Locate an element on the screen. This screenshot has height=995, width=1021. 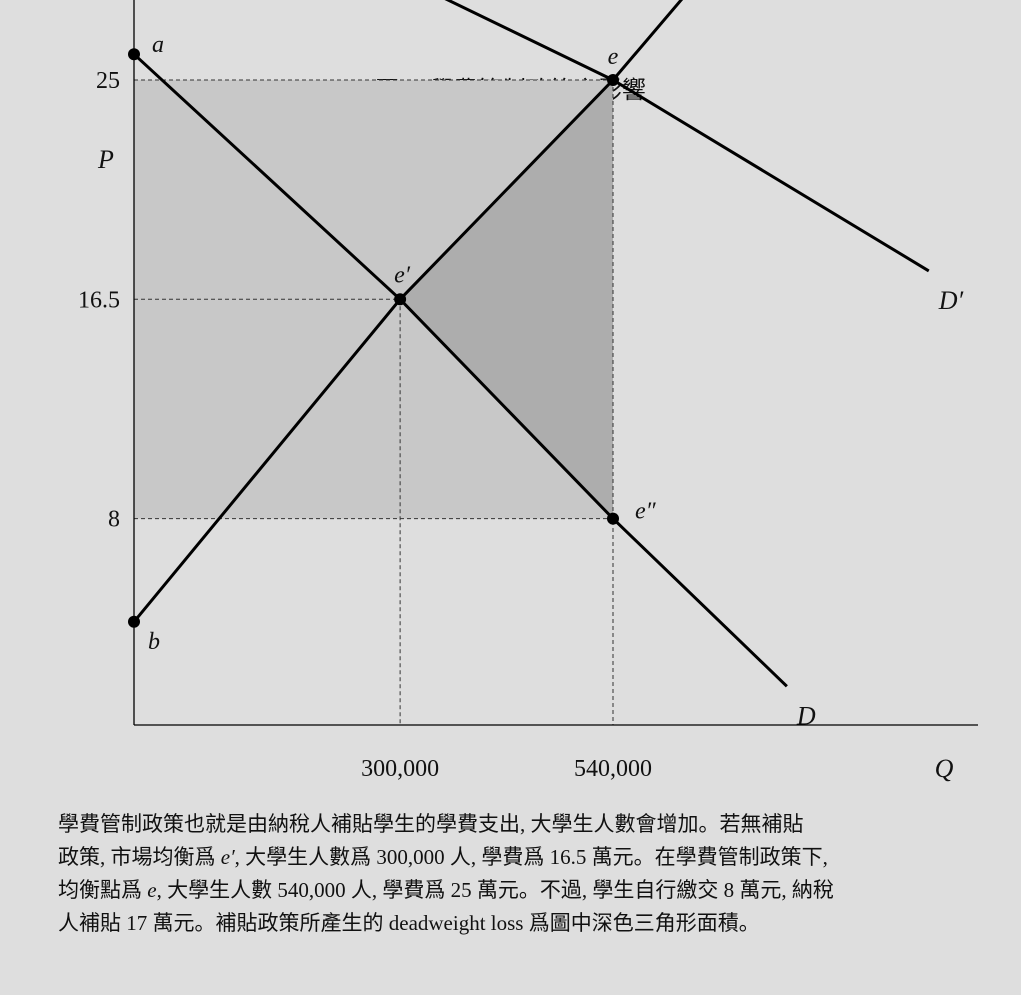
y-axis-label: P is located at coordinates (105, 159).